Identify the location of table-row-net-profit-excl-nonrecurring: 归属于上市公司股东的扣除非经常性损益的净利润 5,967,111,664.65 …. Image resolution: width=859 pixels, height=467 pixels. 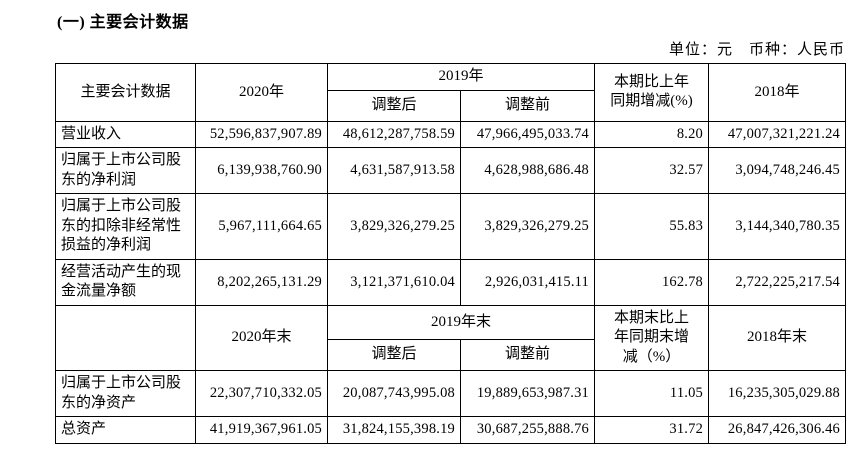
(451, 226).